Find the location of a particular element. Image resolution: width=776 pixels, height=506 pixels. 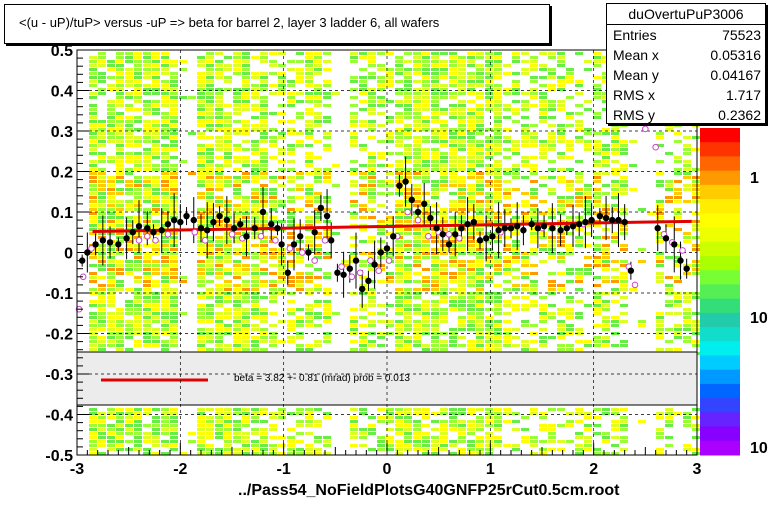

palette-label-10b: 10 is located at coordinates (759, 448).